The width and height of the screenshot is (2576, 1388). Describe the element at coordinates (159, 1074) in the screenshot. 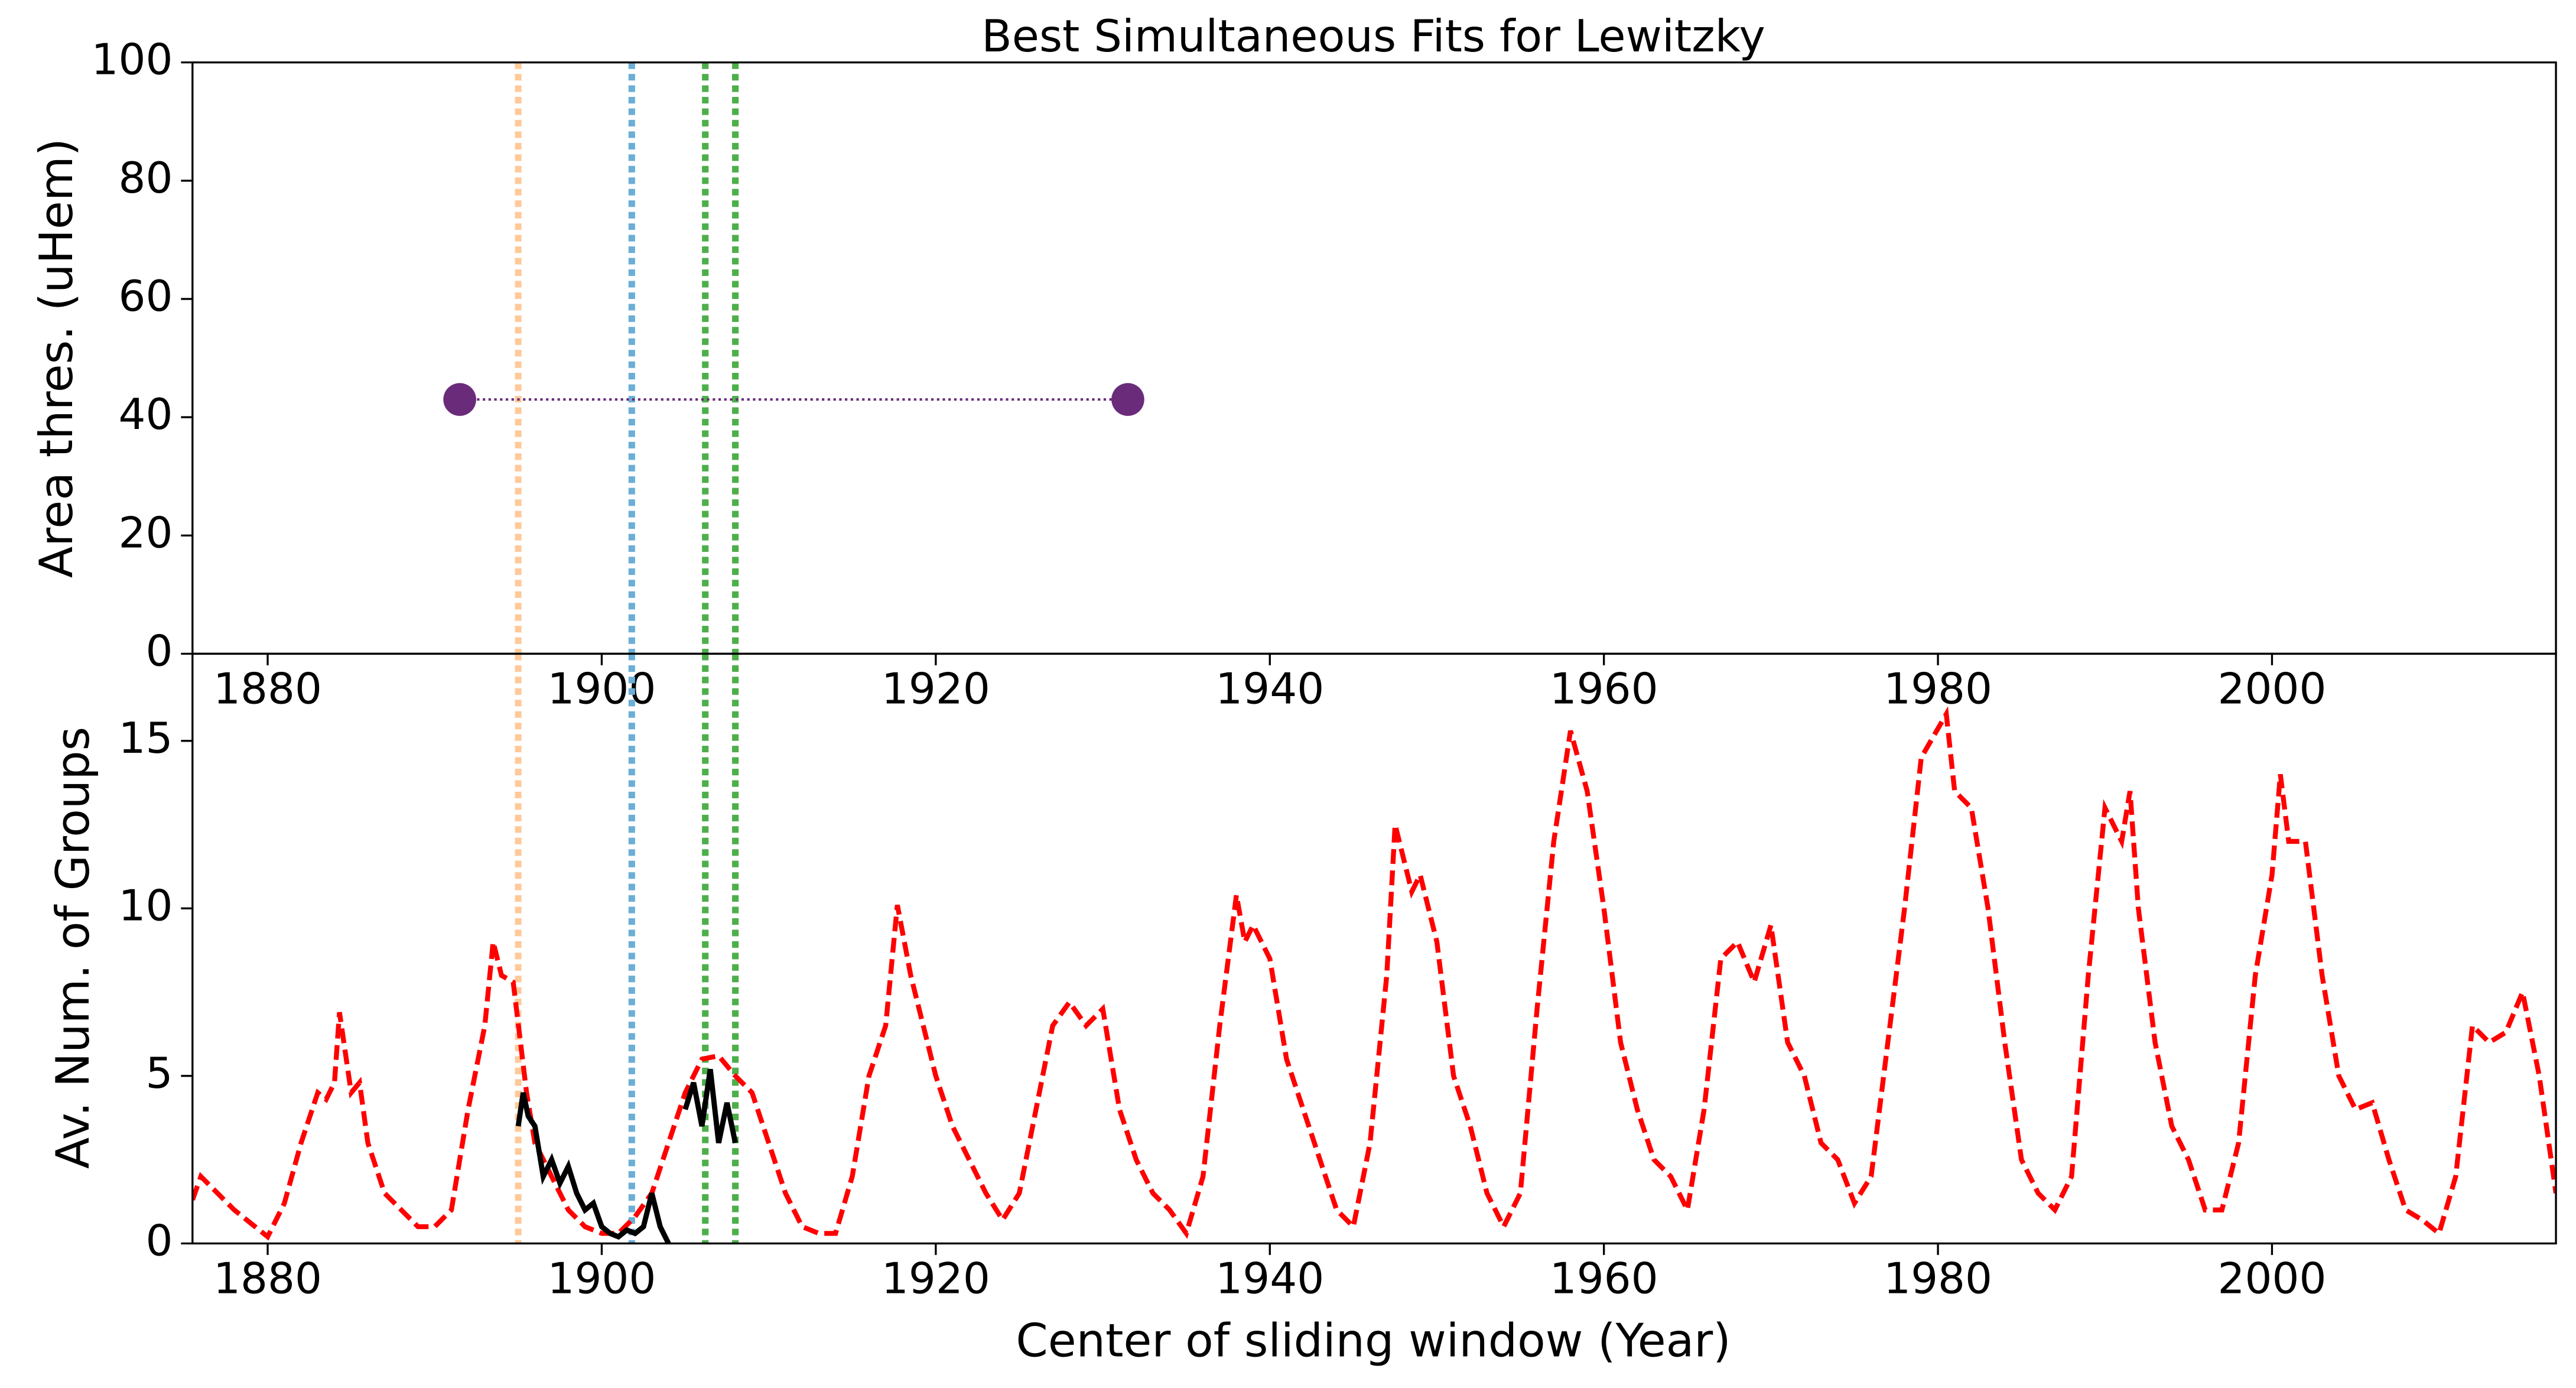

I see `y-tick-label: 5` at that location.